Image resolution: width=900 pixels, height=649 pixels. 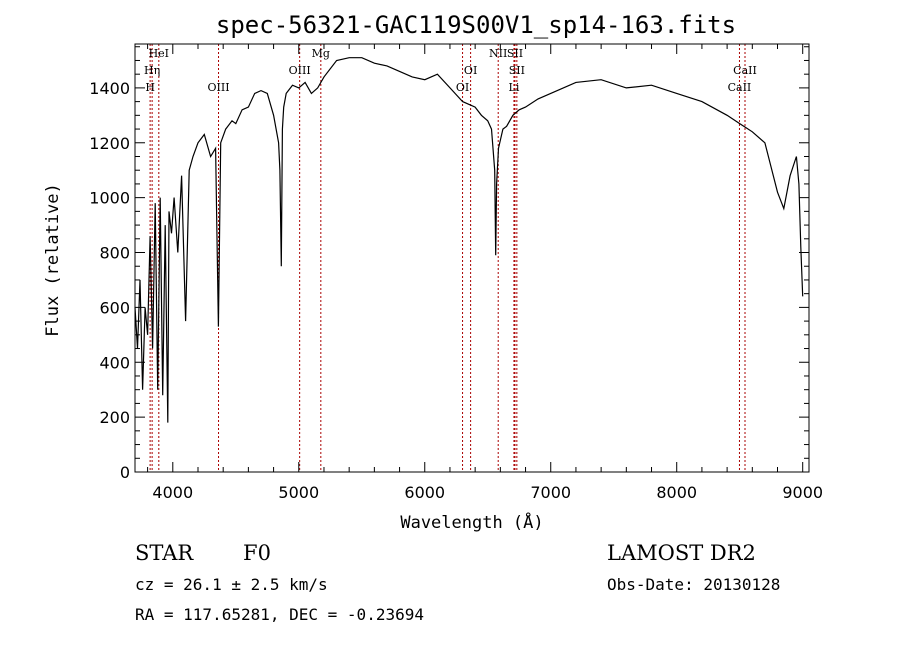 I want to click on x-tick-label: 4000, so click(x=172, y=492).